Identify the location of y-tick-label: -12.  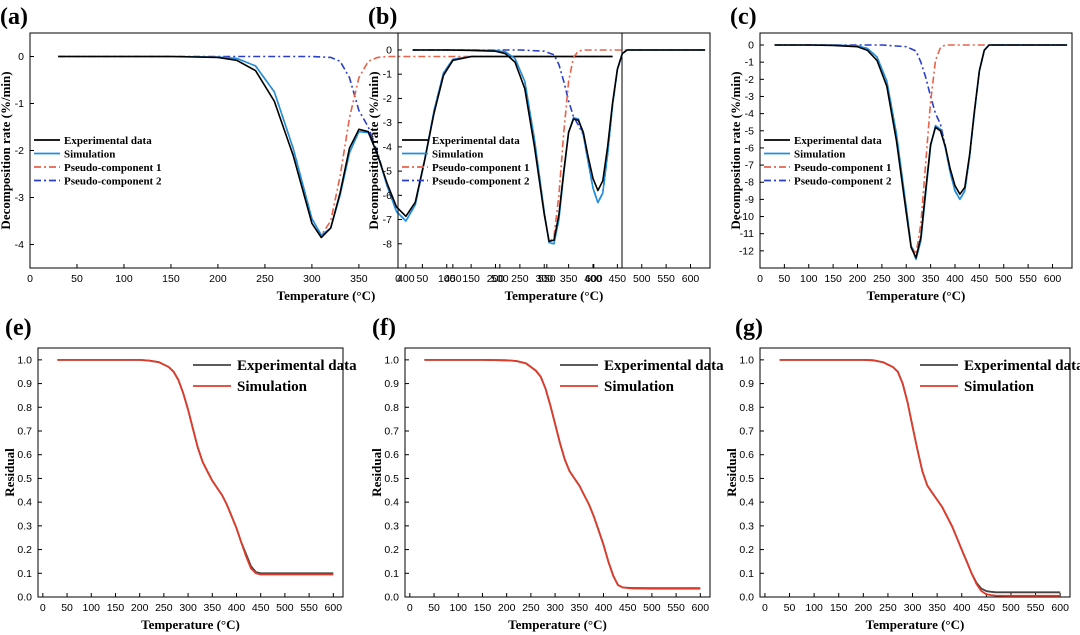
(746, 251).